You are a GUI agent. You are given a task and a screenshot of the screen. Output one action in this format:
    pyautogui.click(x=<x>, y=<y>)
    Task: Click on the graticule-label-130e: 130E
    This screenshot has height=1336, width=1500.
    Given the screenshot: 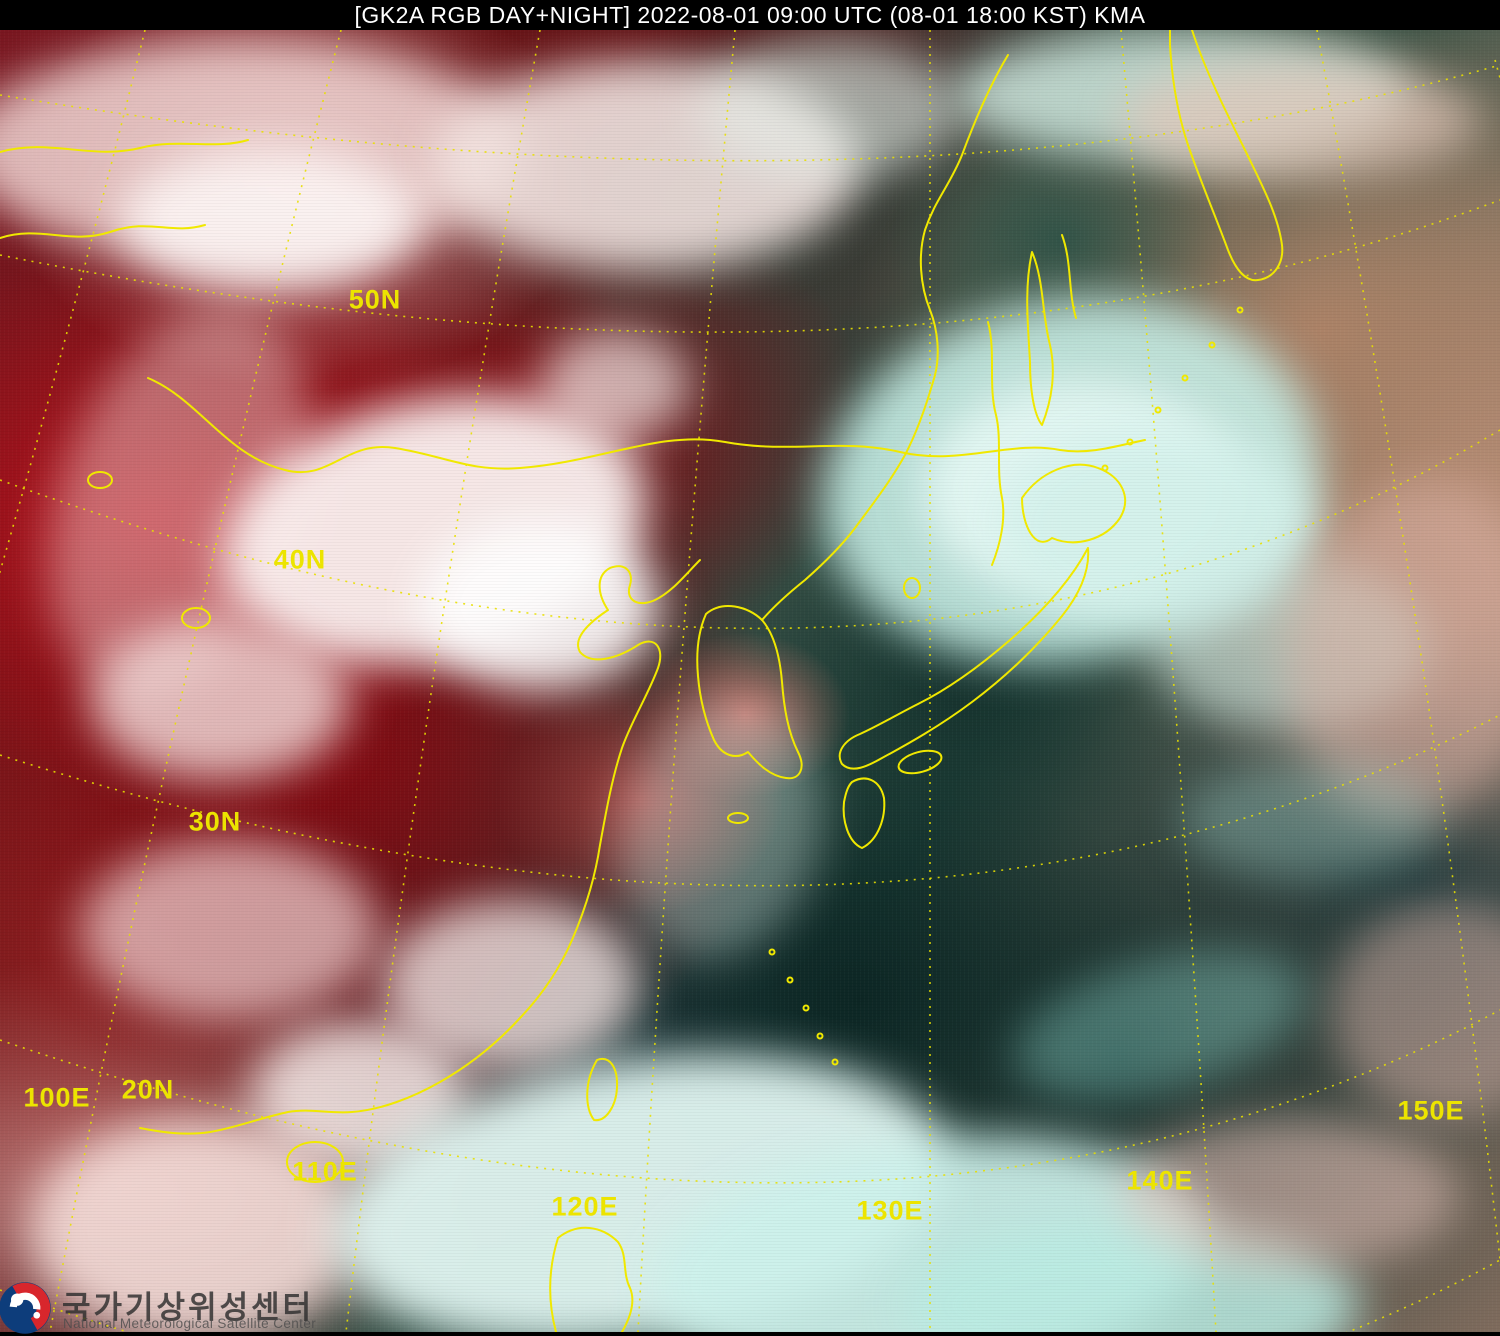 What is the action you would take?
    pyautogui.click(x=890, y=1210)
    